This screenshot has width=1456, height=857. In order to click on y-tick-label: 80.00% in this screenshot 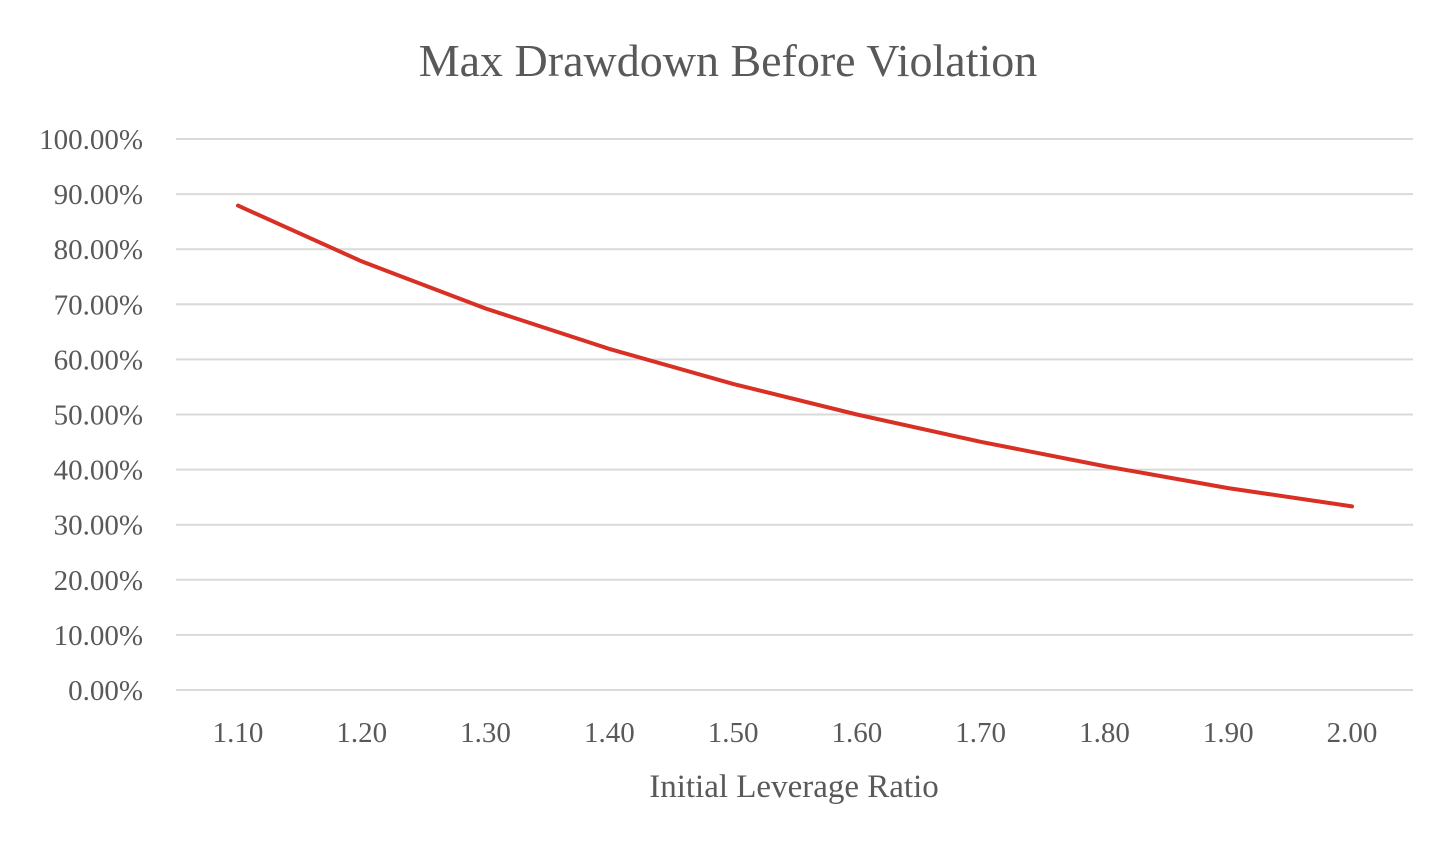, I will do `click(98, 250)`.